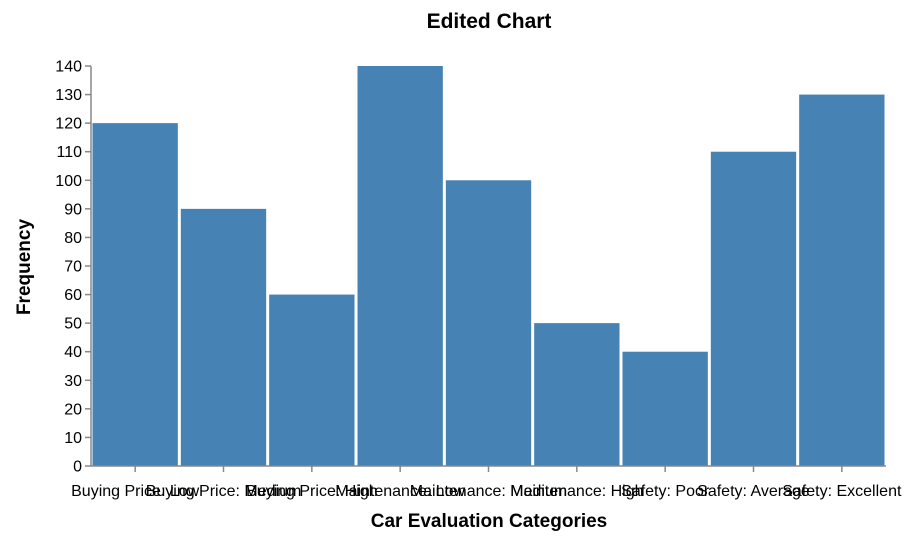 The width and height of the screenshot is (924, 540). Describe the element at coordinates (73, 238) in the screenshot. I see `y-tick-label: 80` at that location.